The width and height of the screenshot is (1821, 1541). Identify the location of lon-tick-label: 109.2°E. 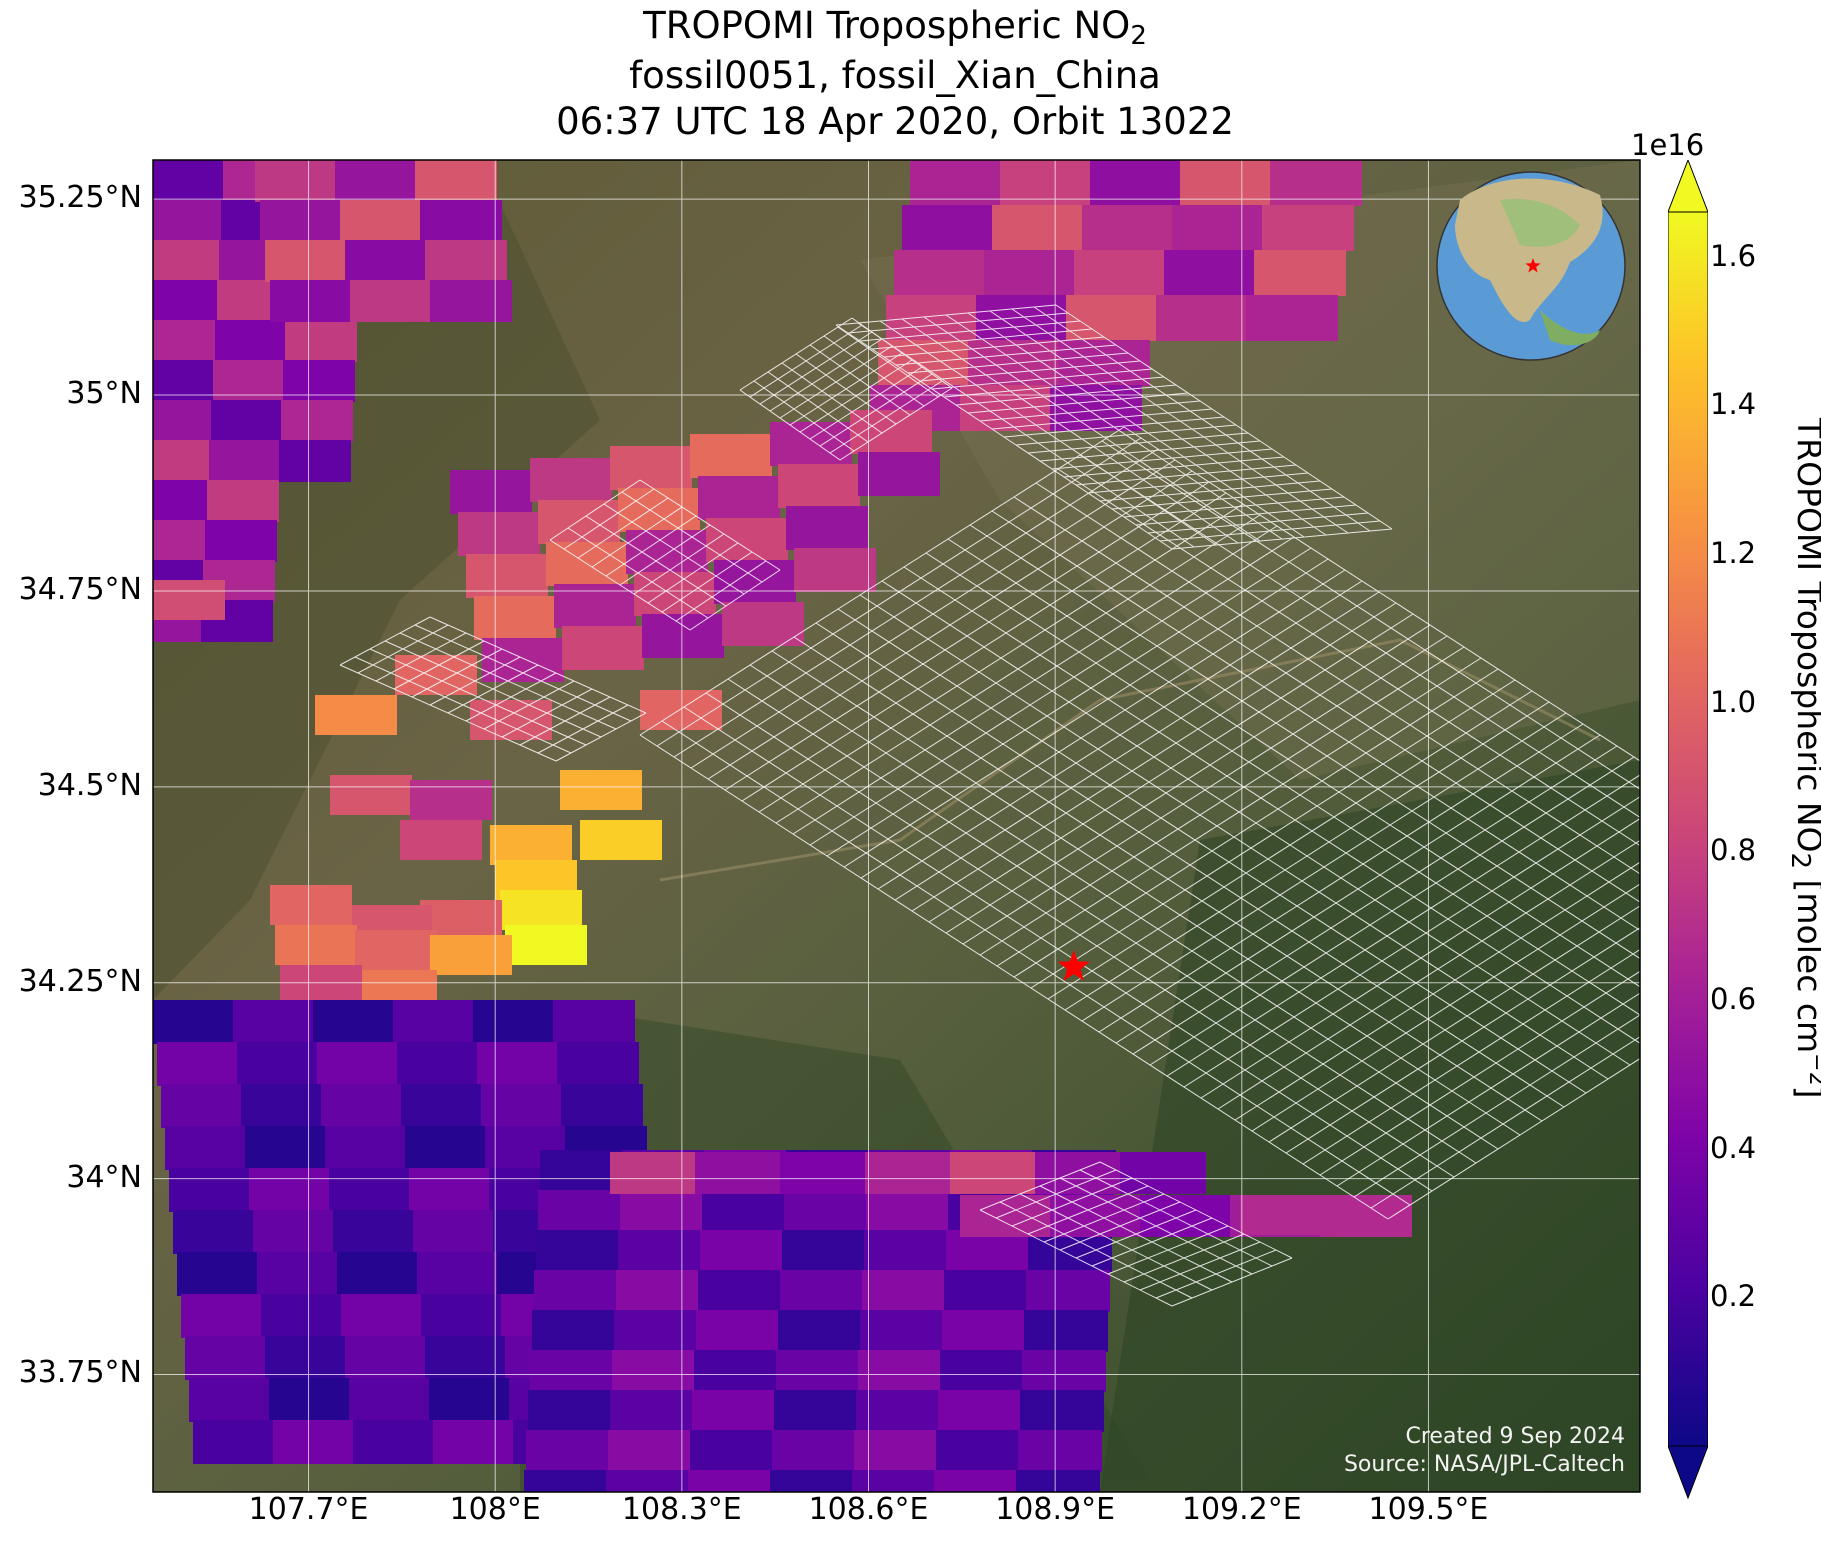
(1241, 1509).